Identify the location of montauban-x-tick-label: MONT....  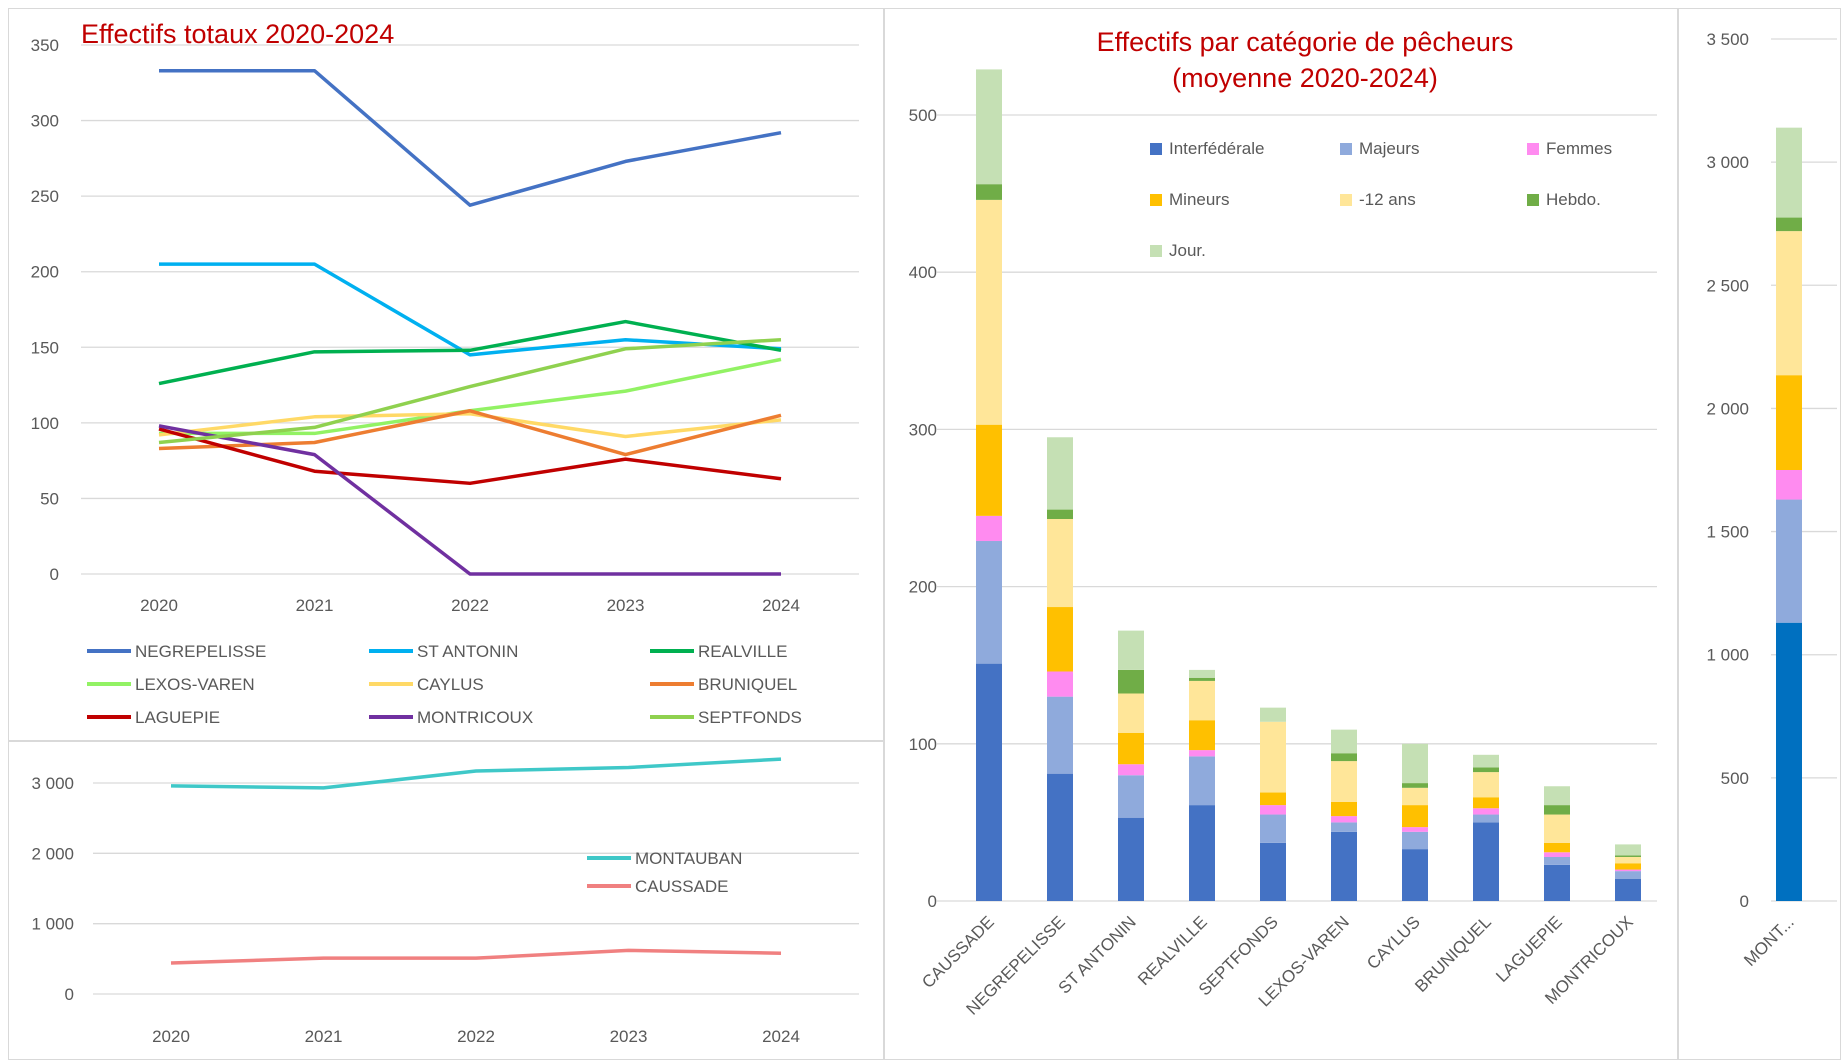
(1769, 941).